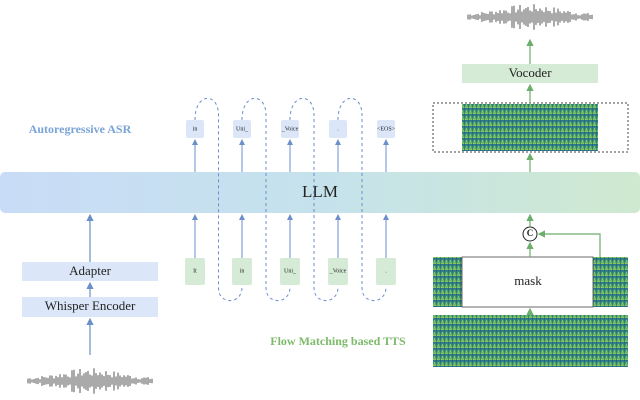 The width and height of the screenshot is (640, 400). I want to click on input-token: ., so click(386, 271).